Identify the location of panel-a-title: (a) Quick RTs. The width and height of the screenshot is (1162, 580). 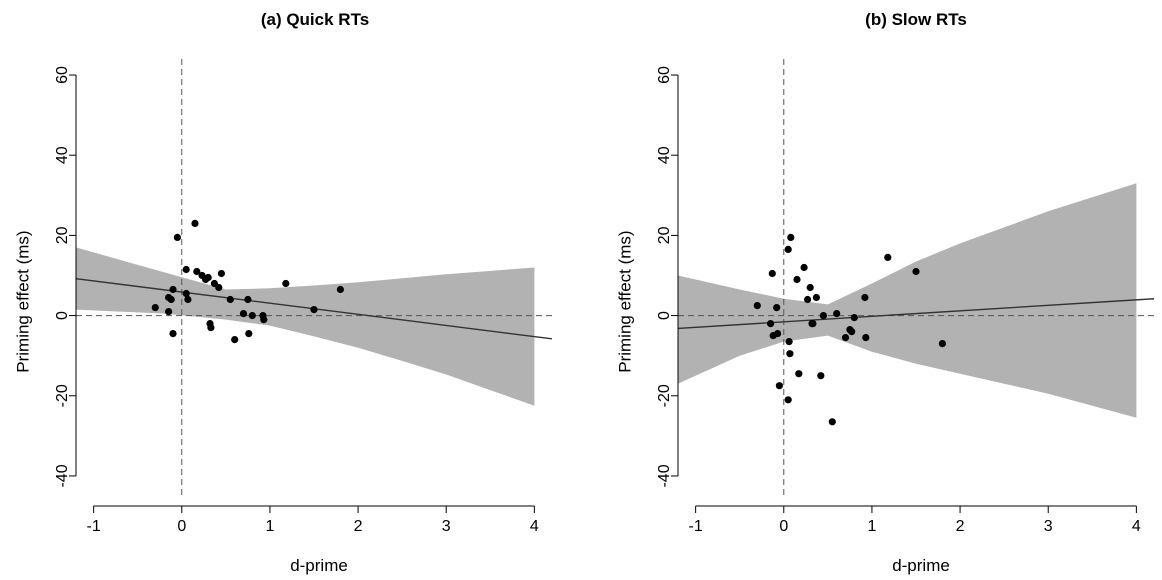
(315, 19).